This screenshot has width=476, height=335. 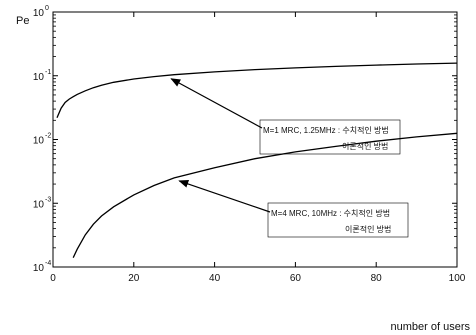 What do you see at coordinates (457, 278) in the screenshot?
I see `x-tick-label: 100` at bounding box center [457, 278].